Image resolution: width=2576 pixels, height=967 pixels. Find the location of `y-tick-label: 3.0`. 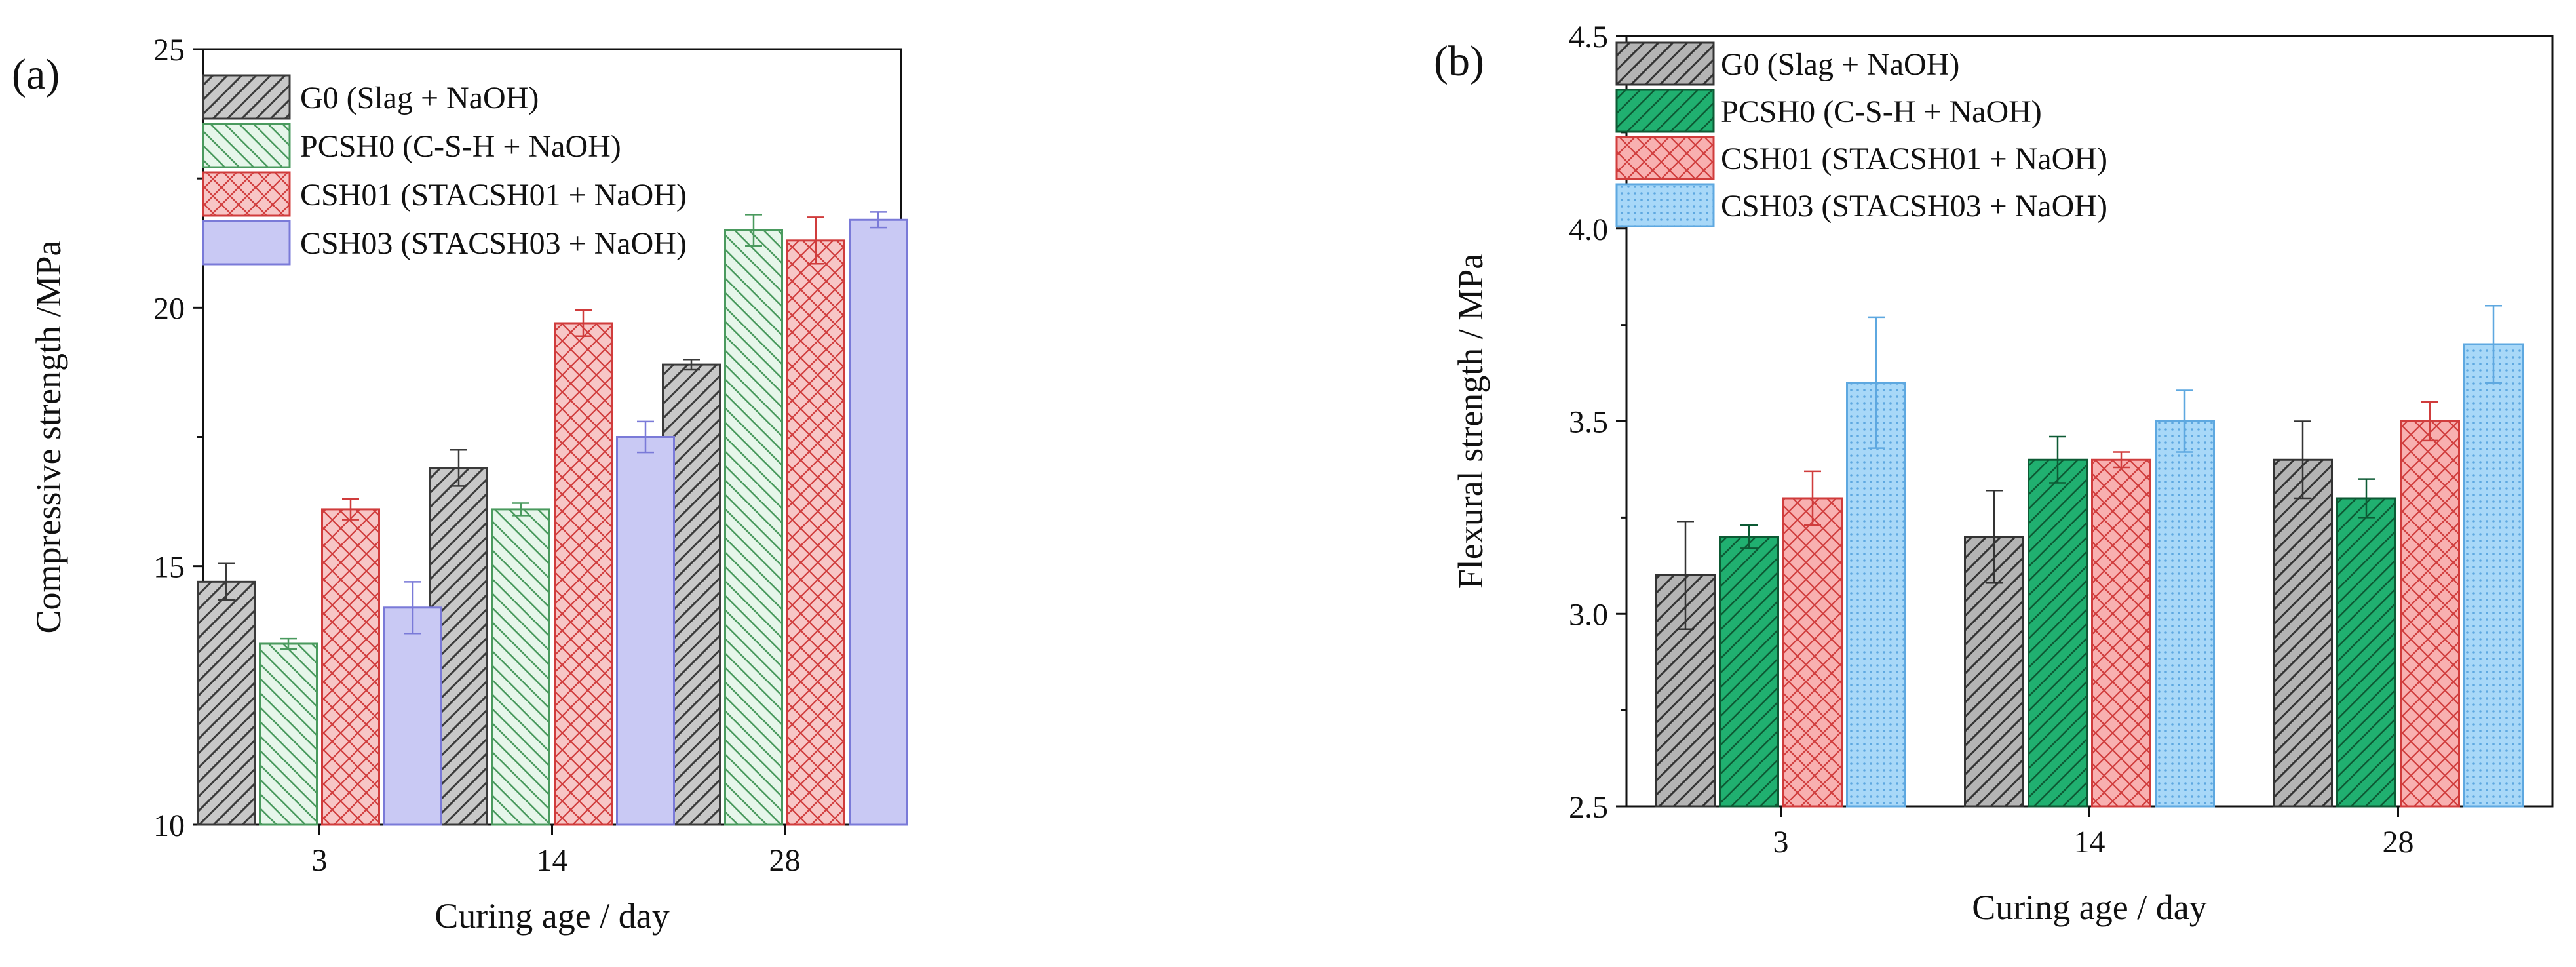

y-tick-label: 3.0 is located at coordinates (1588, 614).